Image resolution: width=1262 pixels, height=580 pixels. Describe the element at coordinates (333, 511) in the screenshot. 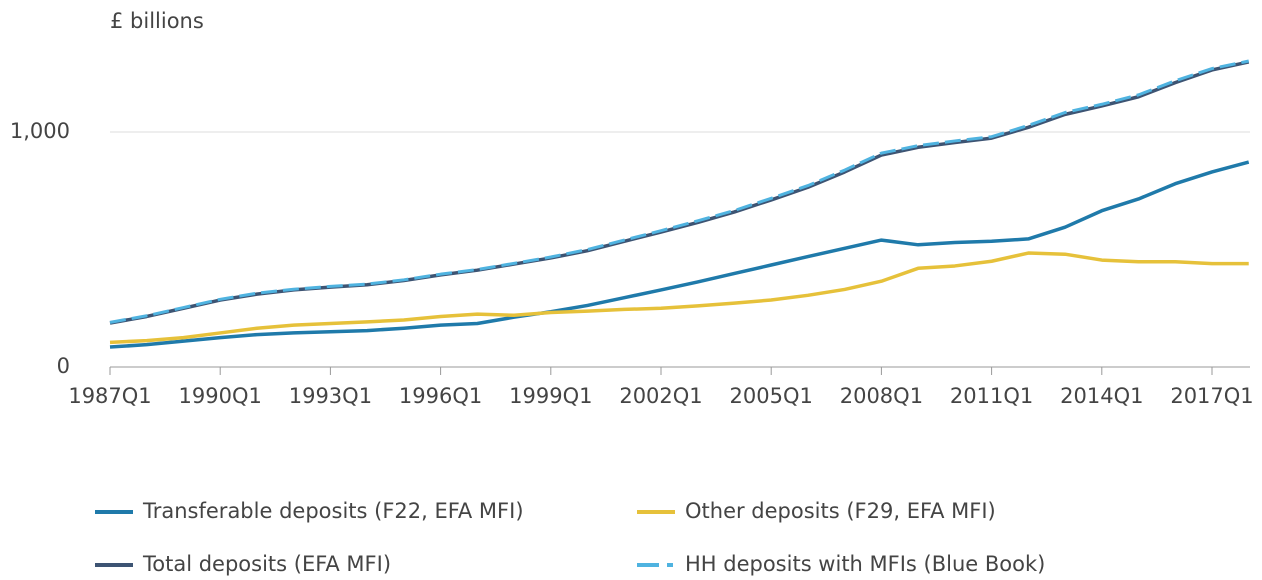

I see `legend-label: Transferable deposits (F22, EFA MFI)` at that location.